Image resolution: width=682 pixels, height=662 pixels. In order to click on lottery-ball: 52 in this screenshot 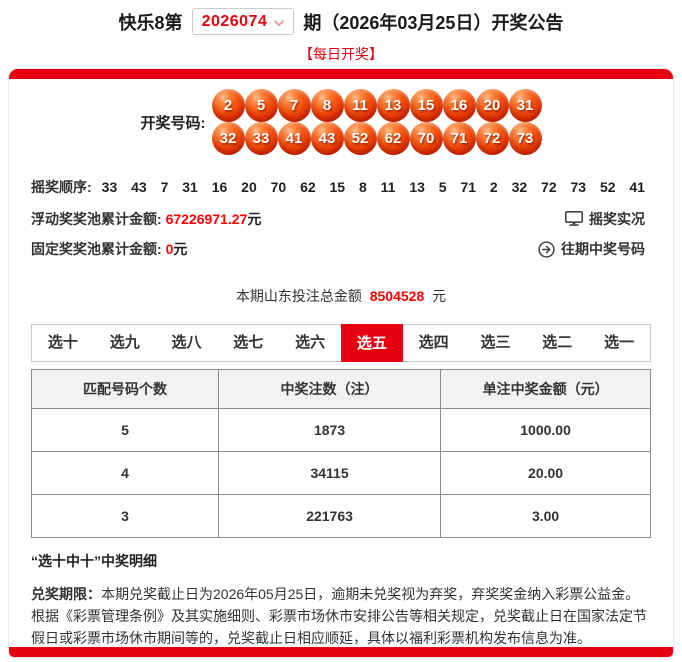, I will do `click(360, 138)`.